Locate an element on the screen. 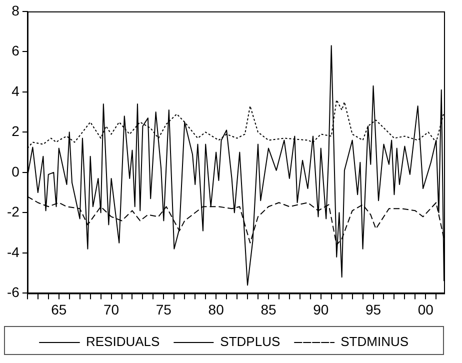 This screenshot has height=363, width=462. x-tick-label: 85 is located at coordinates (268, 309).